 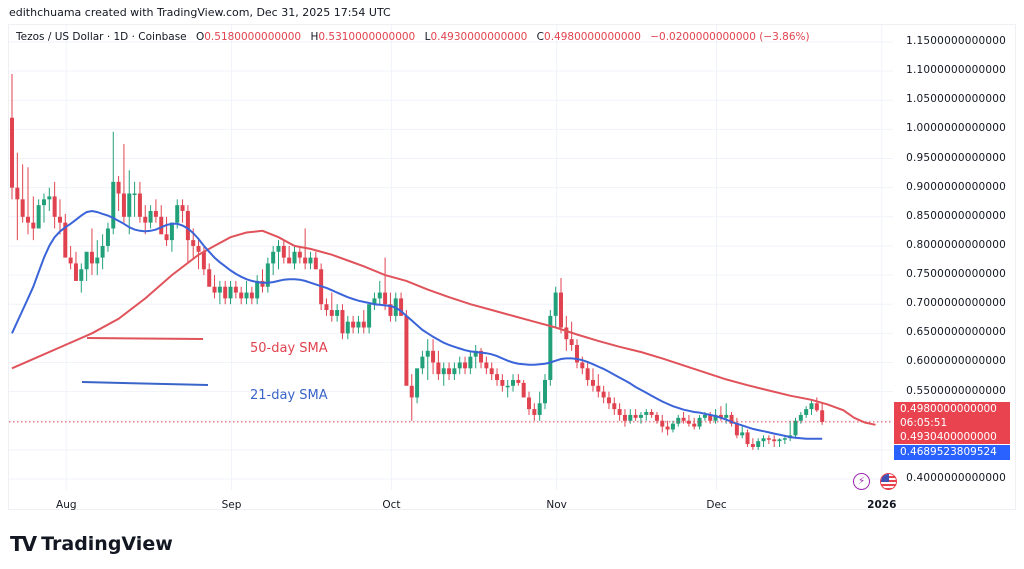 What do you see at coordinates (145, 361) in the screenshot?
I see `annotation-lines` at bounding box center [145, 361].